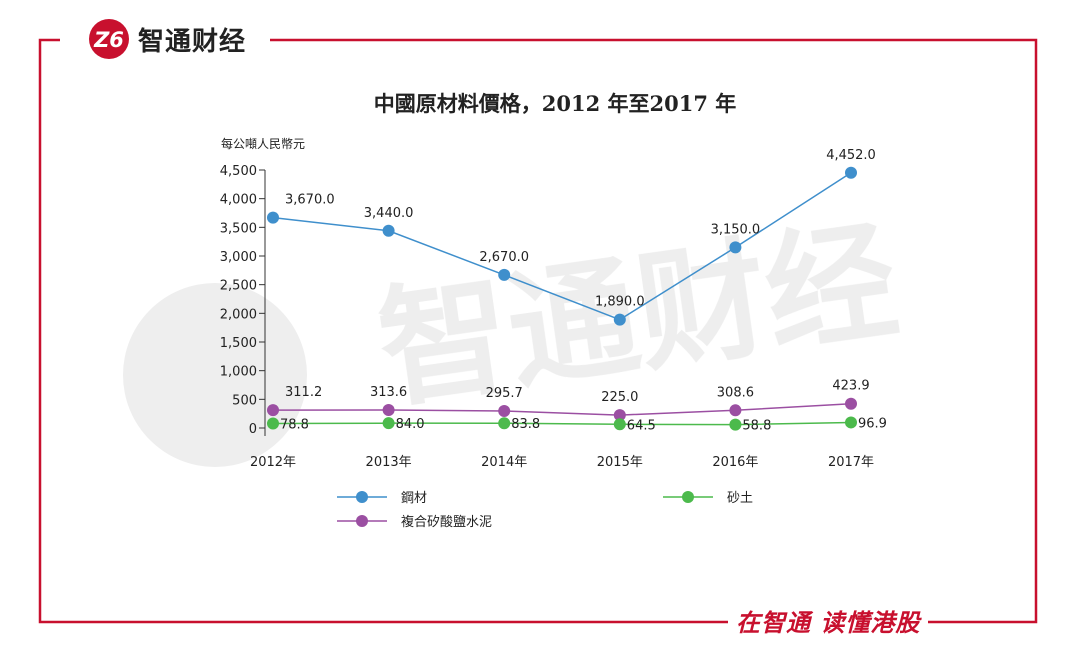 This screenshot has height=647, width=1080. I want to click on data-label: 225.0, so click(619, 397).